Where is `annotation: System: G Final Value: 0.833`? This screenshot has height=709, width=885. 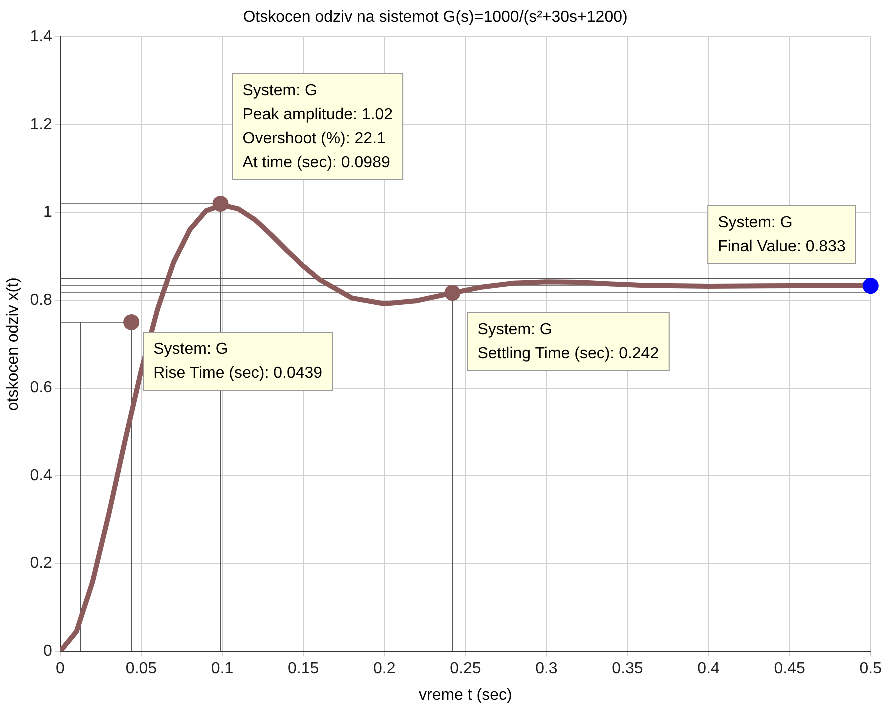
annotation: System: G Final Value: 0.833 is located at coordinates (782, 235).